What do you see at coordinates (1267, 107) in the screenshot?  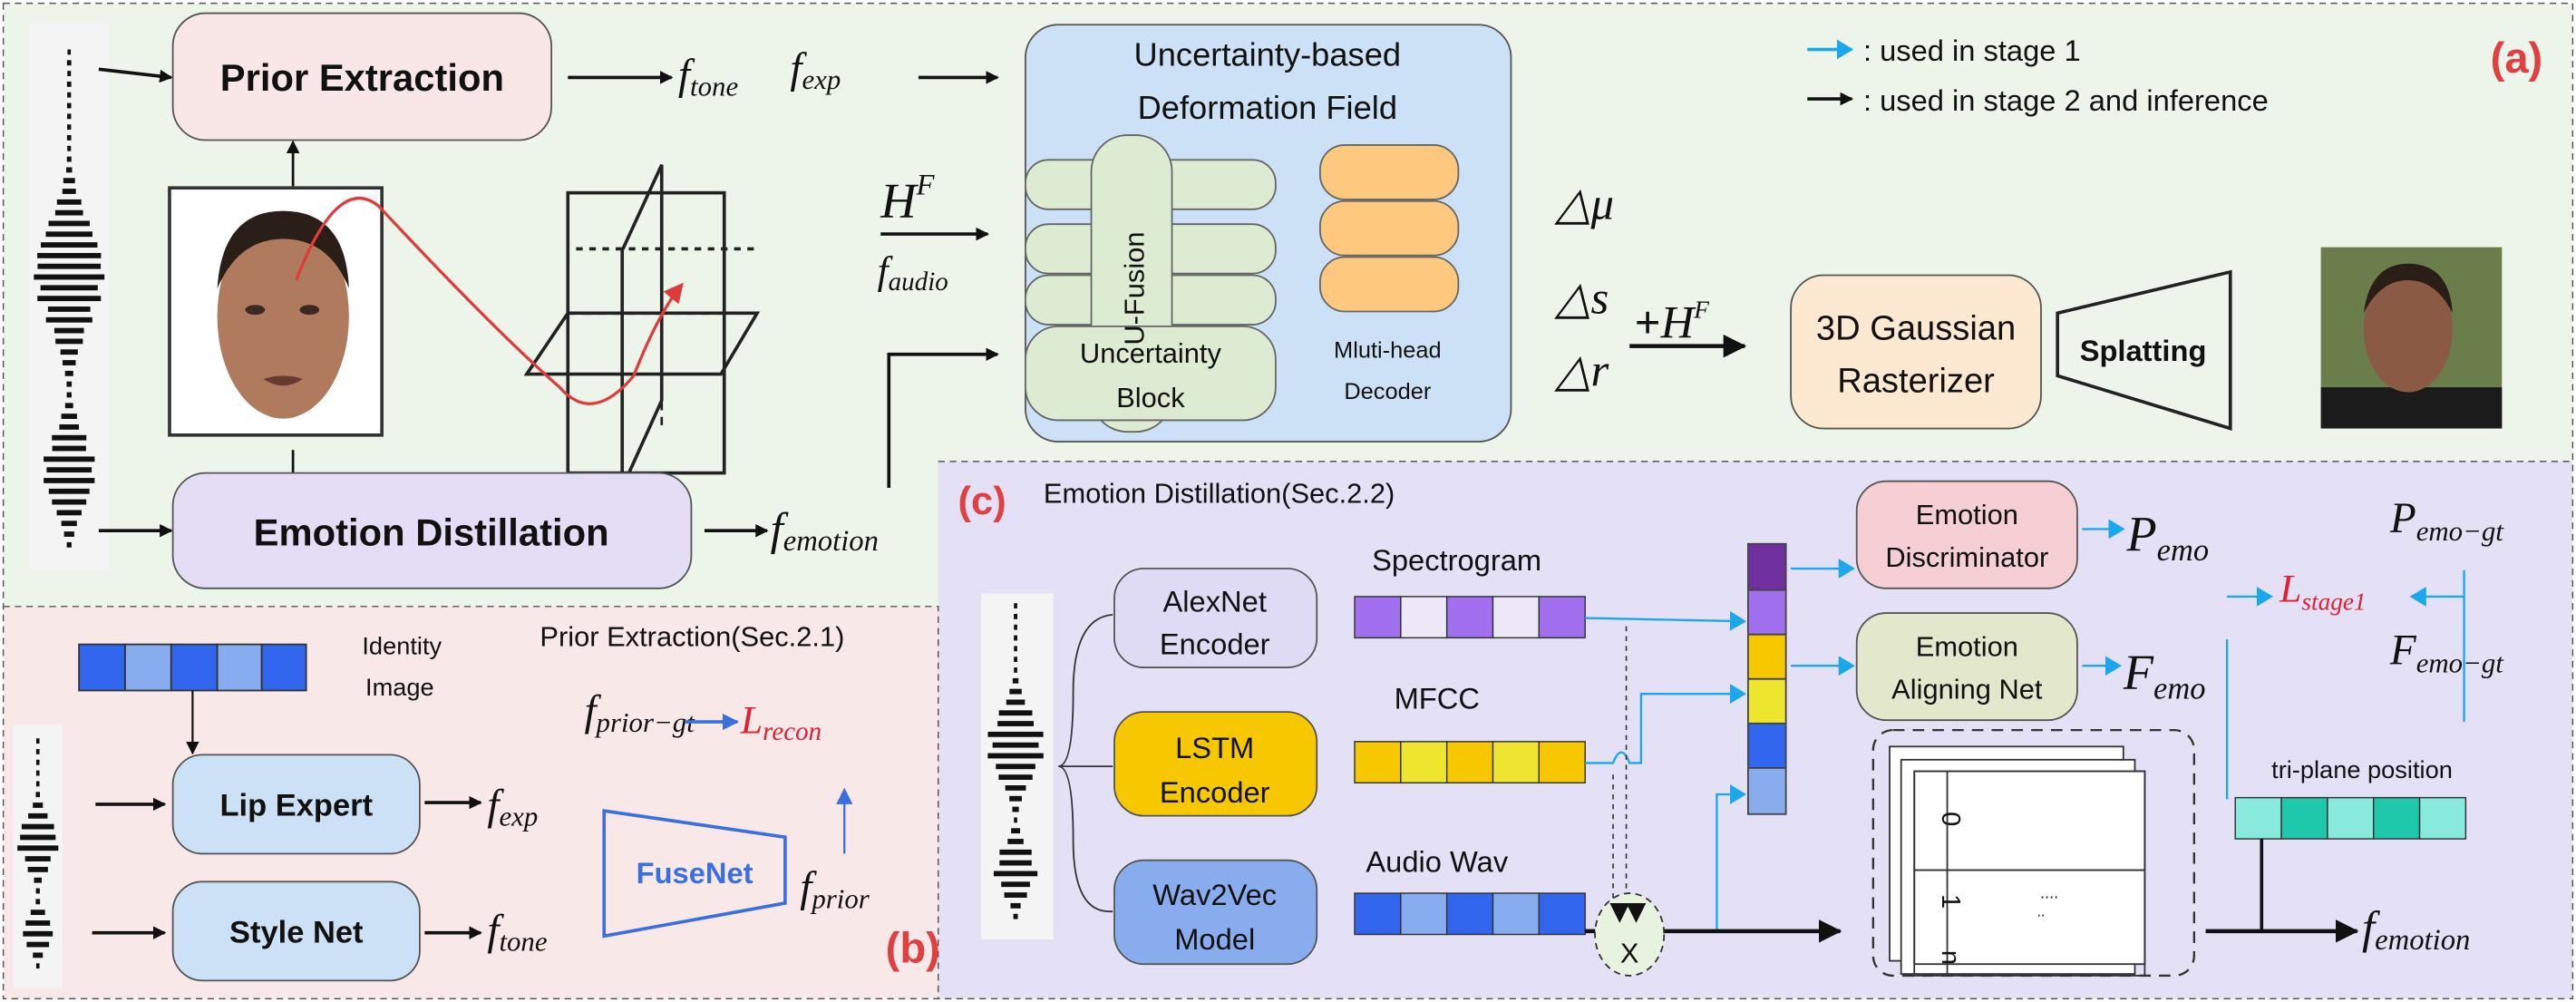 I see `deformation-title: Deformation Field` at bounding box center [1267, 107].